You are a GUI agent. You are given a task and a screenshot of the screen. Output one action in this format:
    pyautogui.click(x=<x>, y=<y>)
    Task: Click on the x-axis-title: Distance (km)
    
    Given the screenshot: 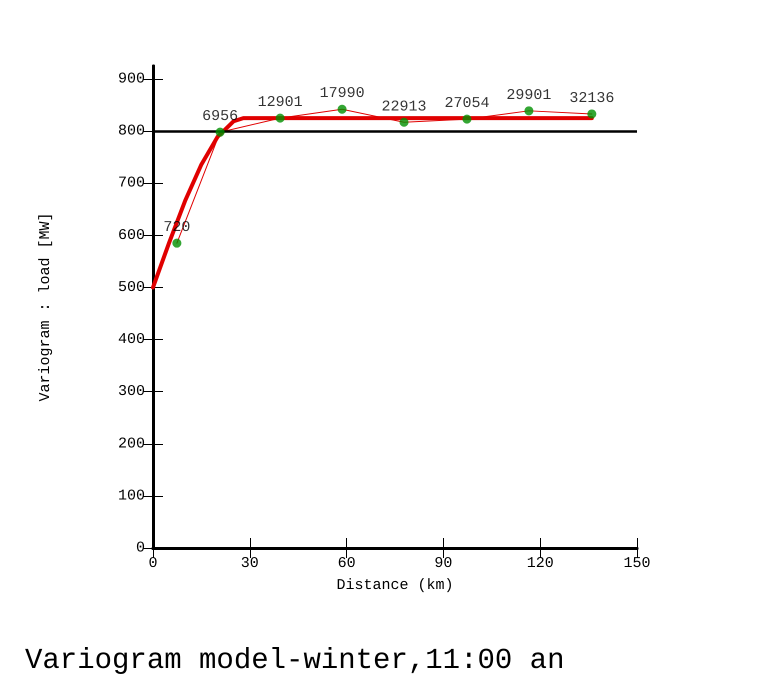 What is the action you would take?
    pyautogui.click(x=395, y=585)
    